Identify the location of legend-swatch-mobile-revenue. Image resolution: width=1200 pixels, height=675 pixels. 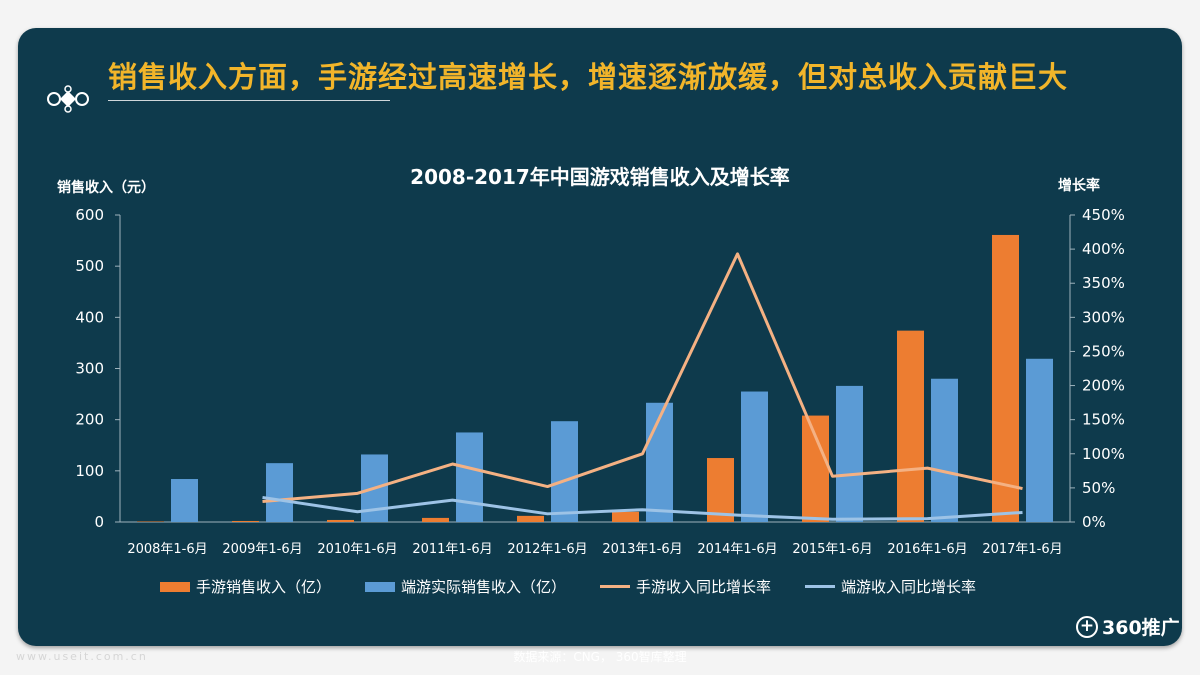
(175, 586).